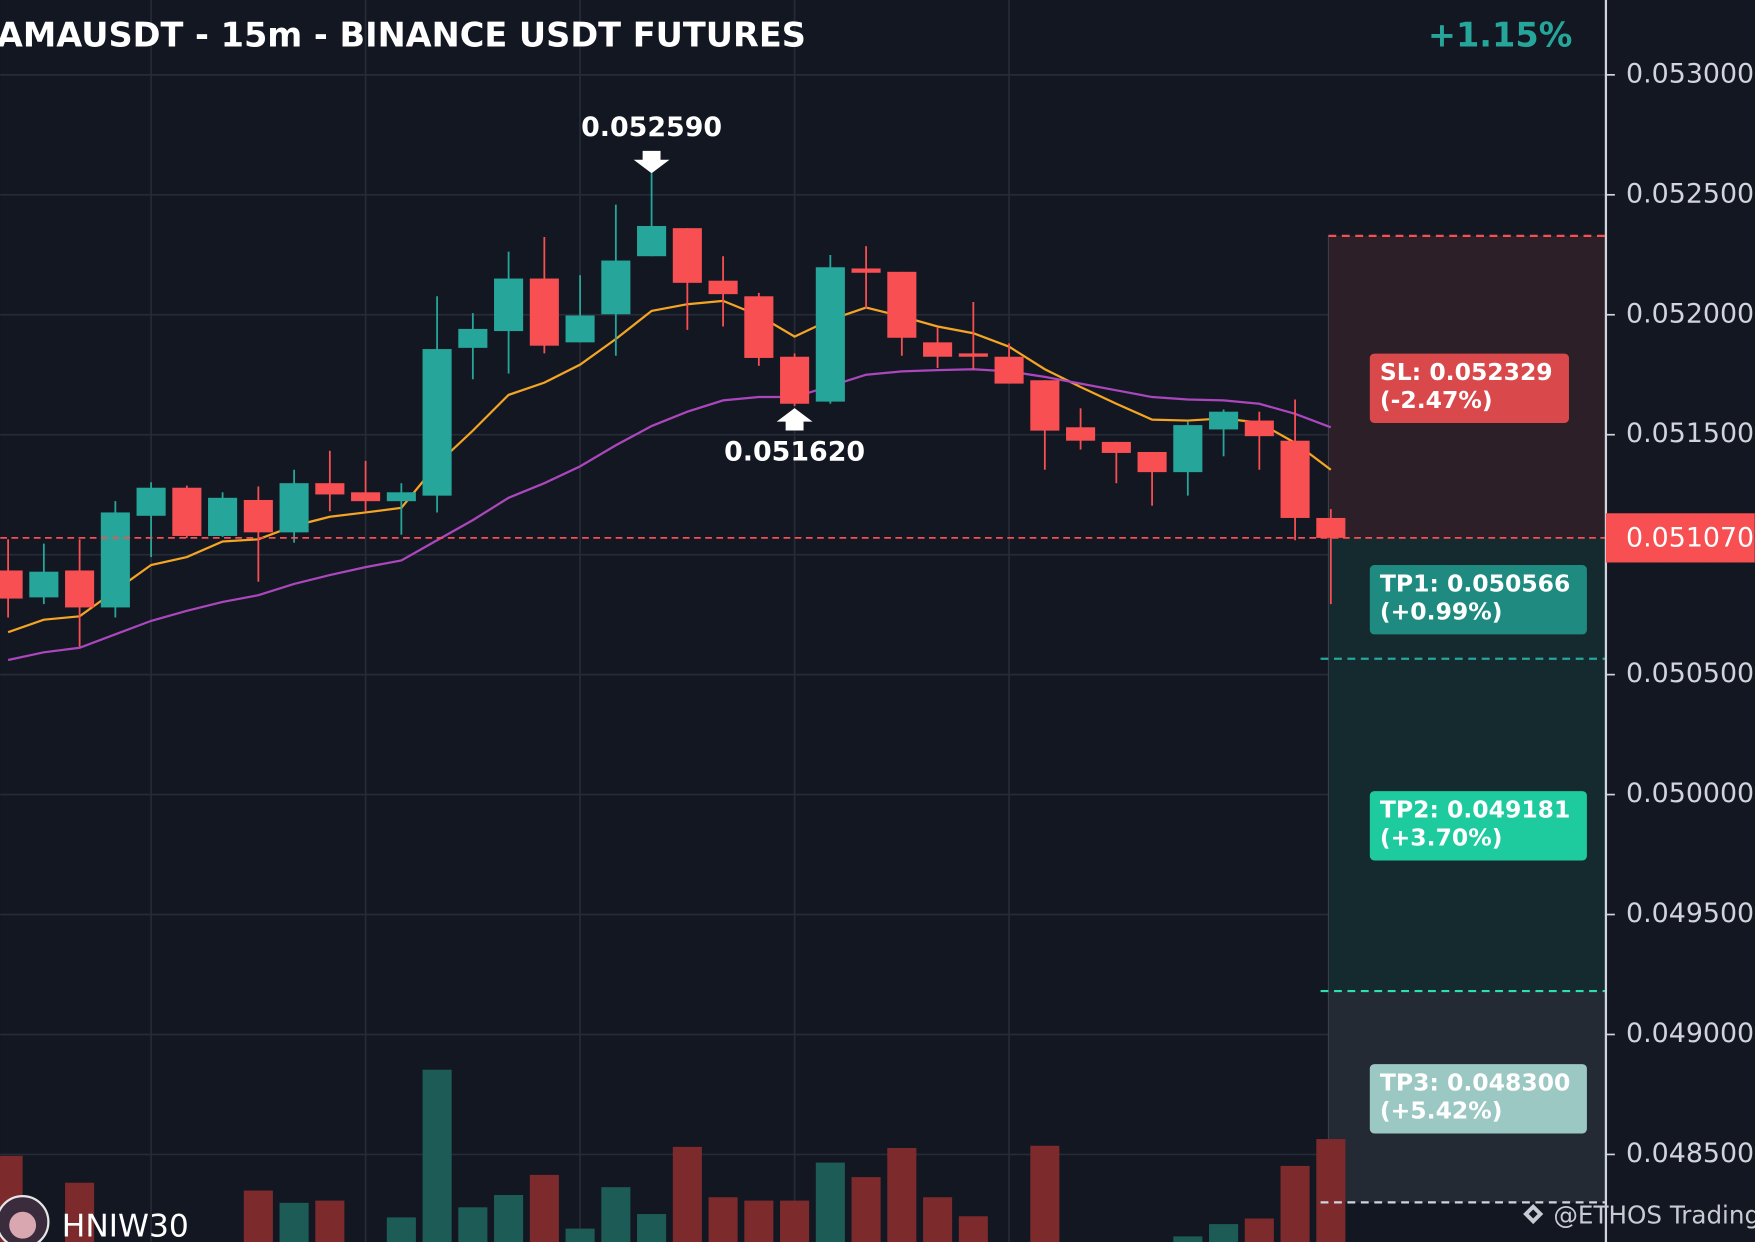 The width and height of the screenshot is (1755, 1242). What do you see at coordinates (1690, 1153) in the screenshot?
I see `y-tick-label: 0.048500` at bounding box center [1690, 1153].